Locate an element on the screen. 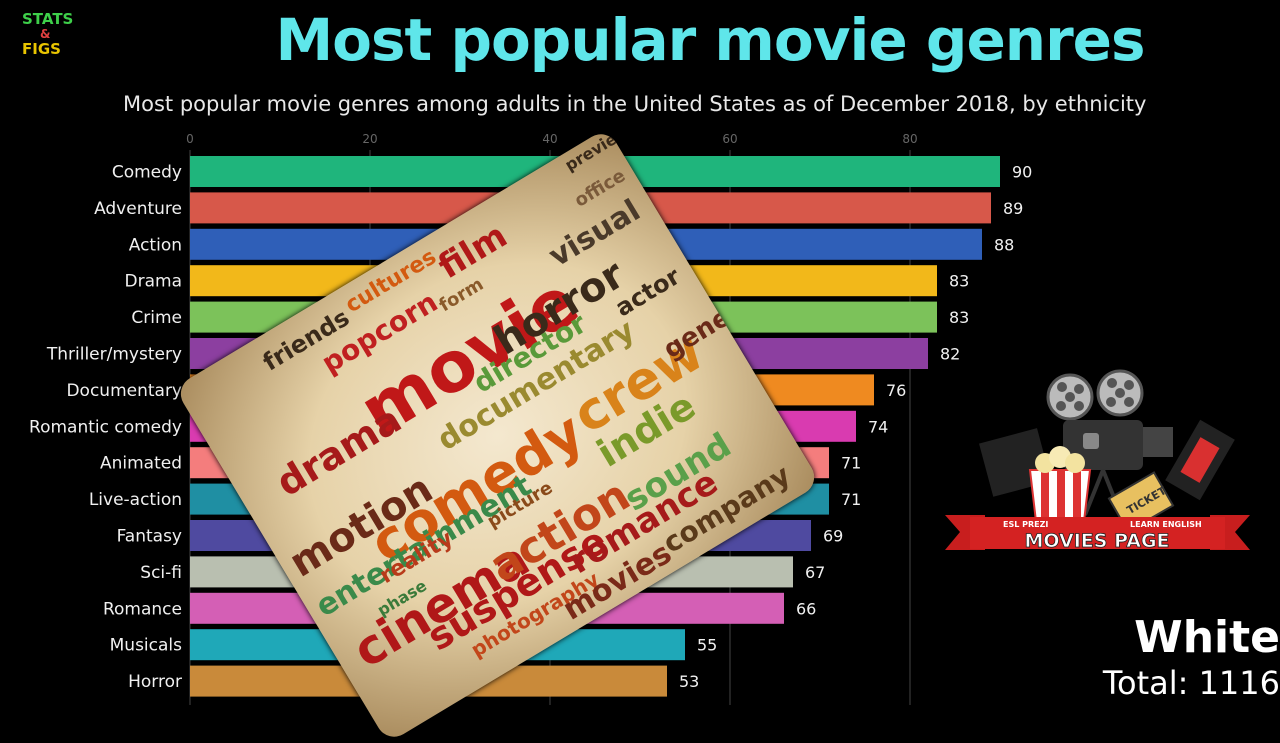 This screenshot has height=743, width=1280. value-label: 55 is located at coordinates (707, 645).